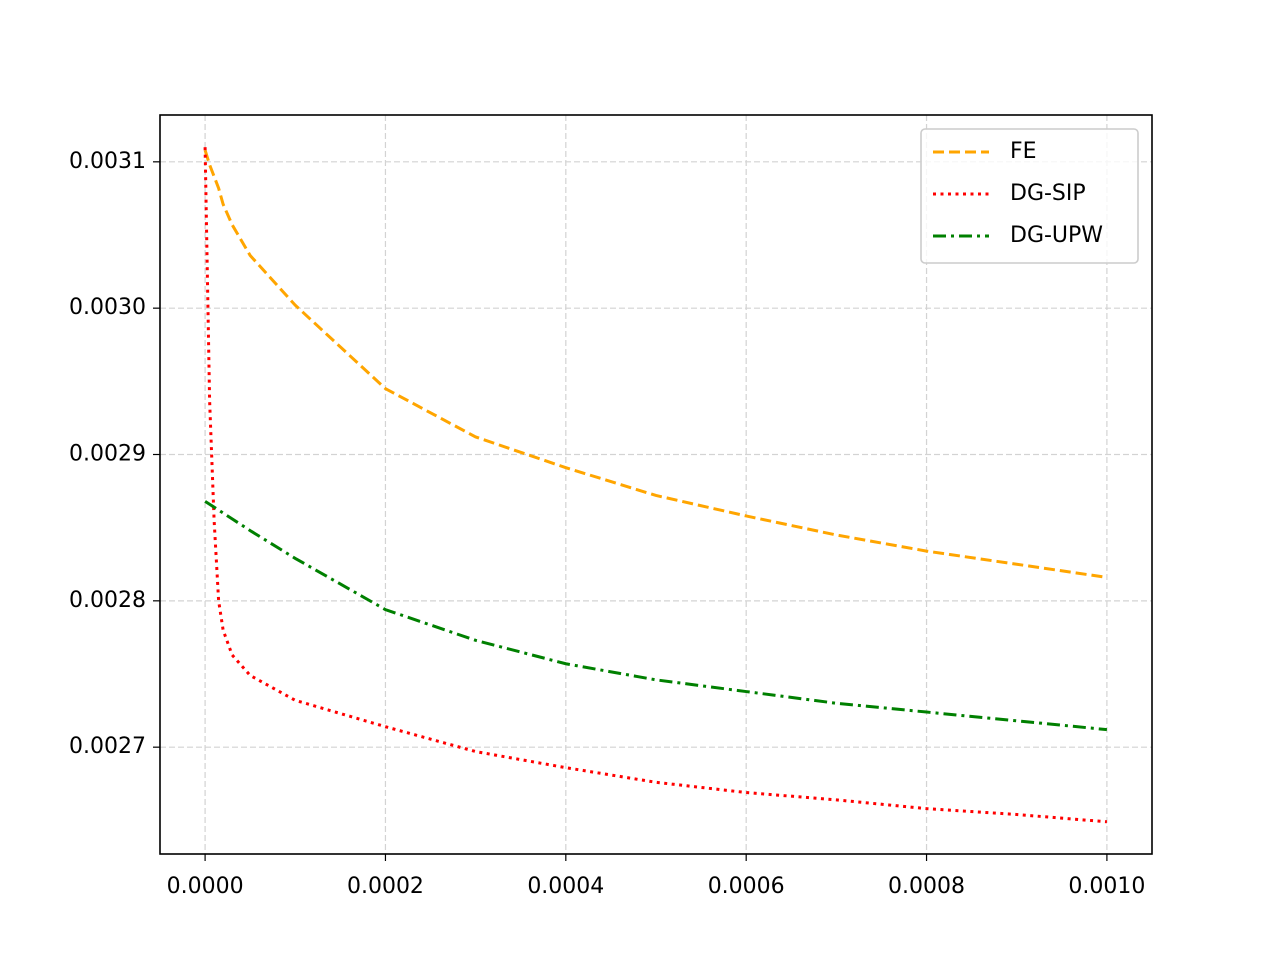 The width and height of the screenshot is (1280, 964). I want to click on legend-box, so click(1029, 196).